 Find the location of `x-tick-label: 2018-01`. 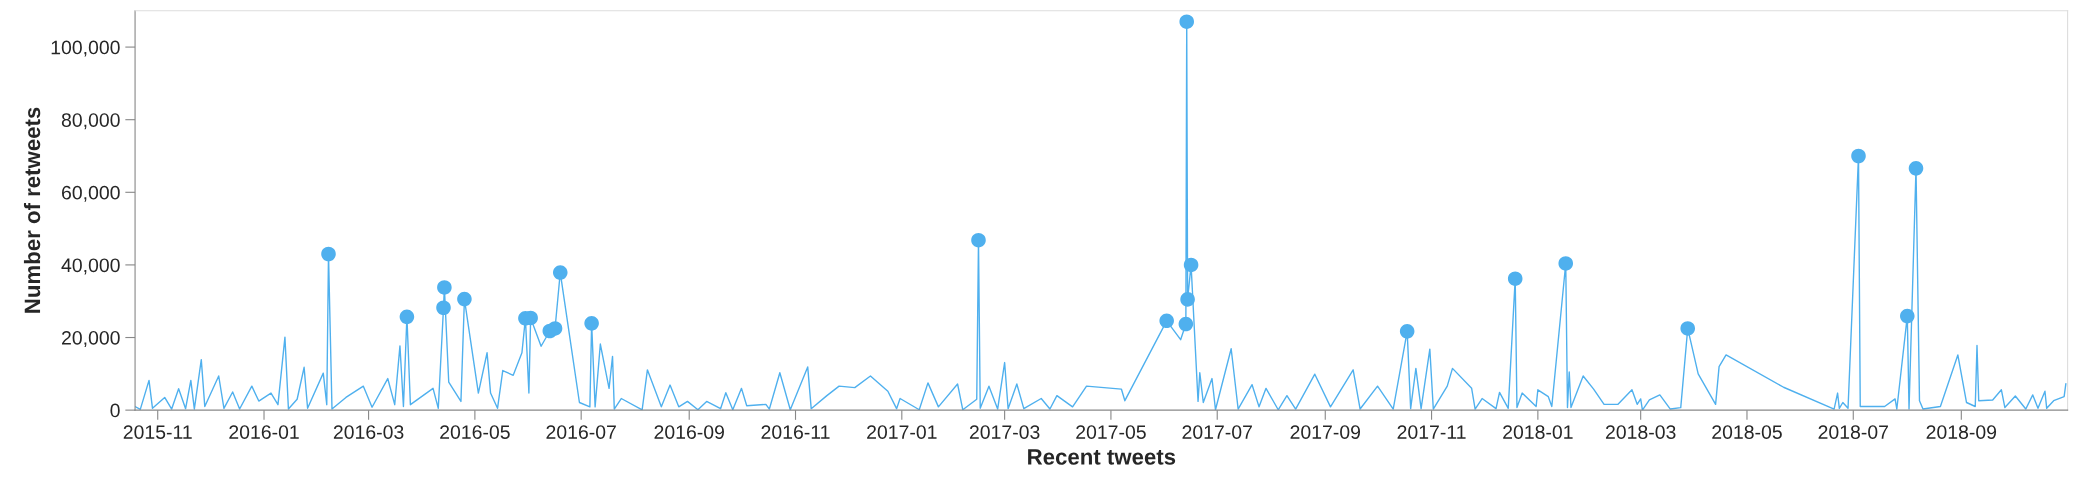

x-tick-label: 2018-01 is located at coordinates (1538, 432).